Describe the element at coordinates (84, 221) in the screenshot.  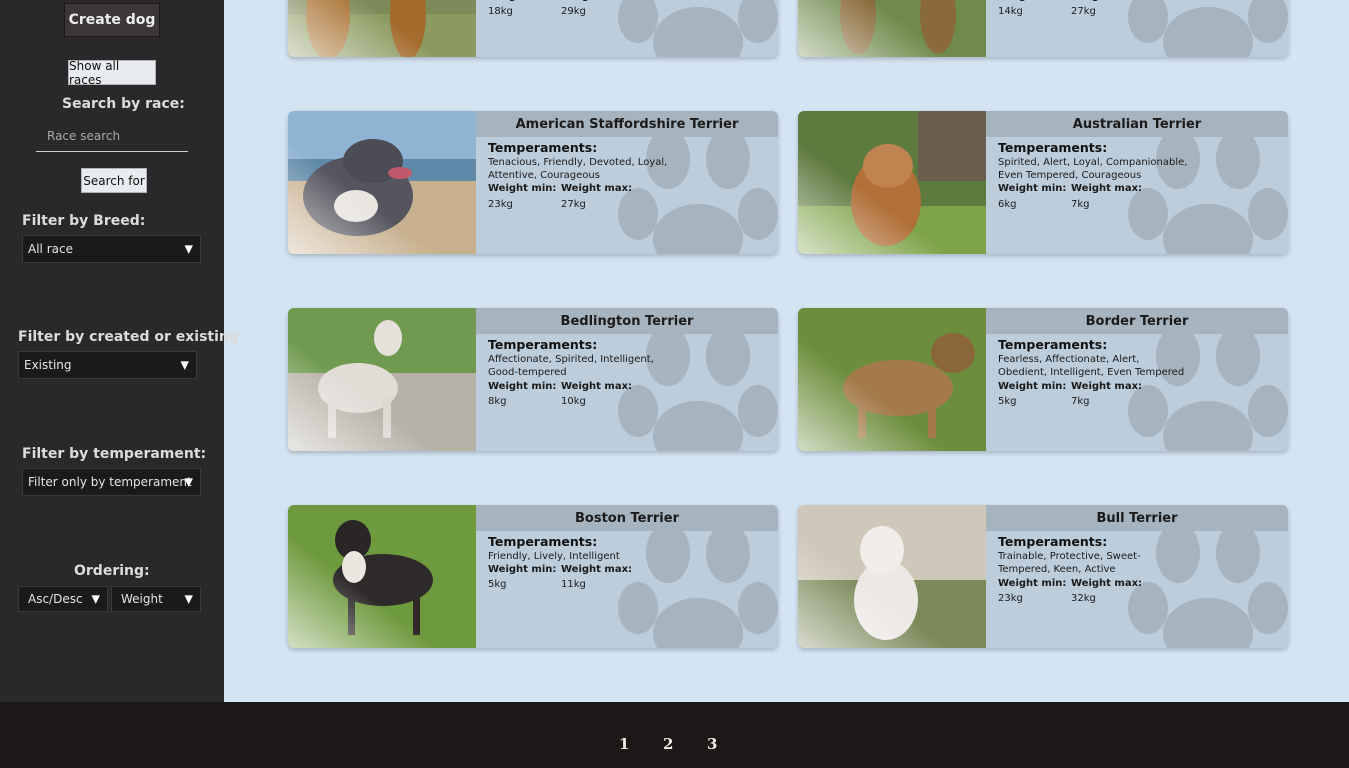
I see `filter-breed-label: Filter by Breed:` at that location.